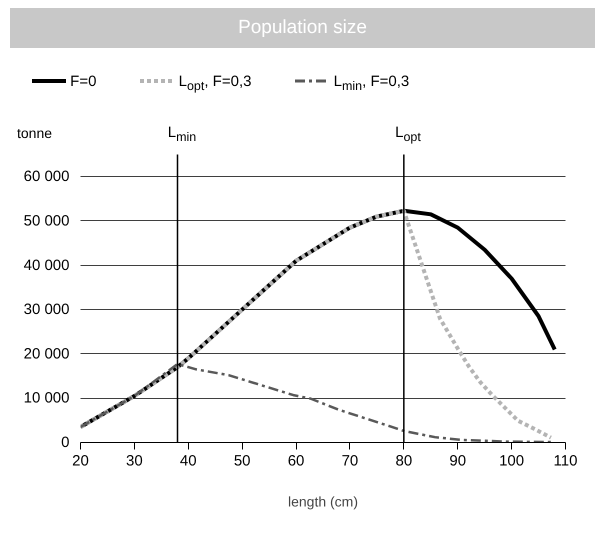 The image size is (605, 536). What do you see at coordinates (182, 134) in the screenshot?
I see `ref-line-label: L$_{min}$` at bounding box center [182, 134].